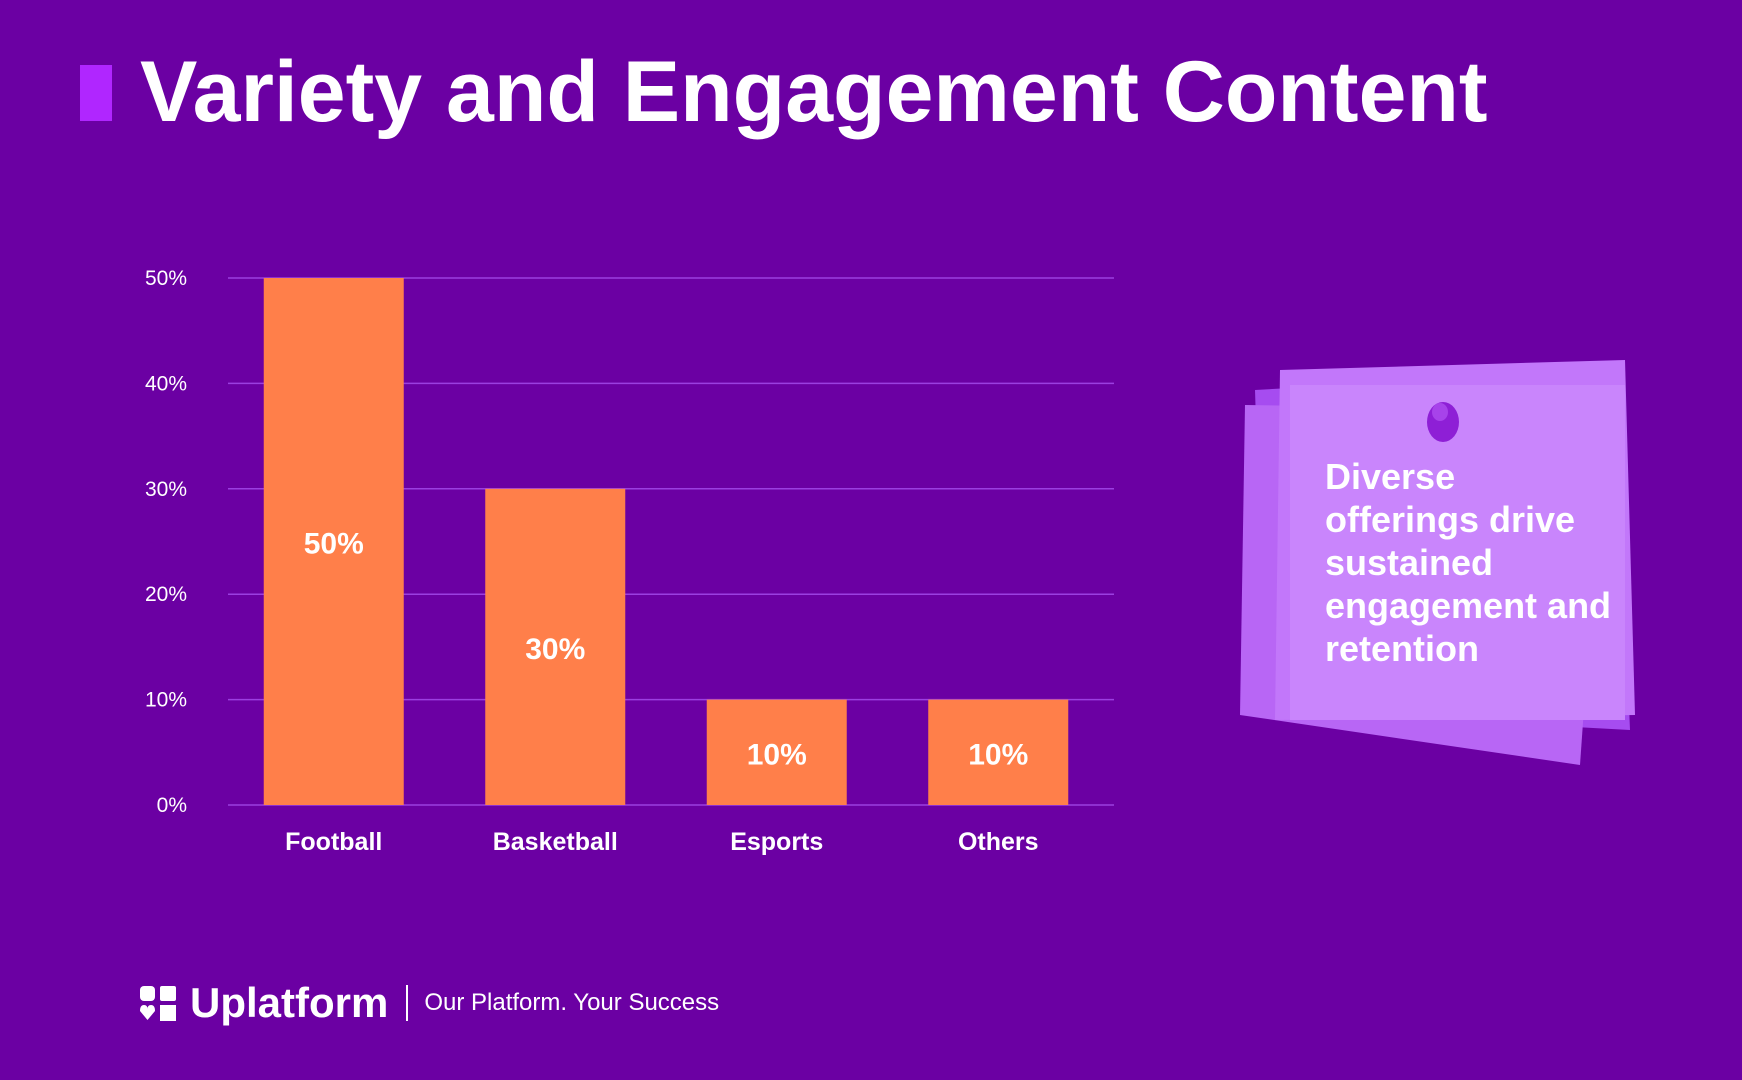 The height and width of the screenshot is (1080, 1742). I want to click on y-tick-label: 0%, so click(172, 805).